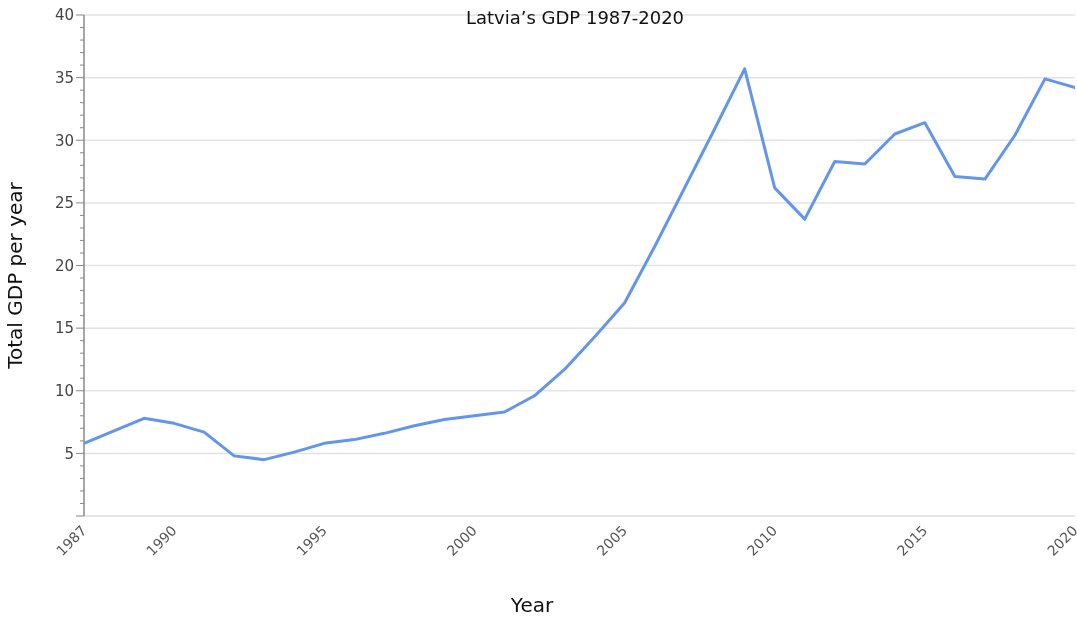  Describe the element at coordinates (69, 453) in the screenshot. I see `y-tick-label: 5` at that location.